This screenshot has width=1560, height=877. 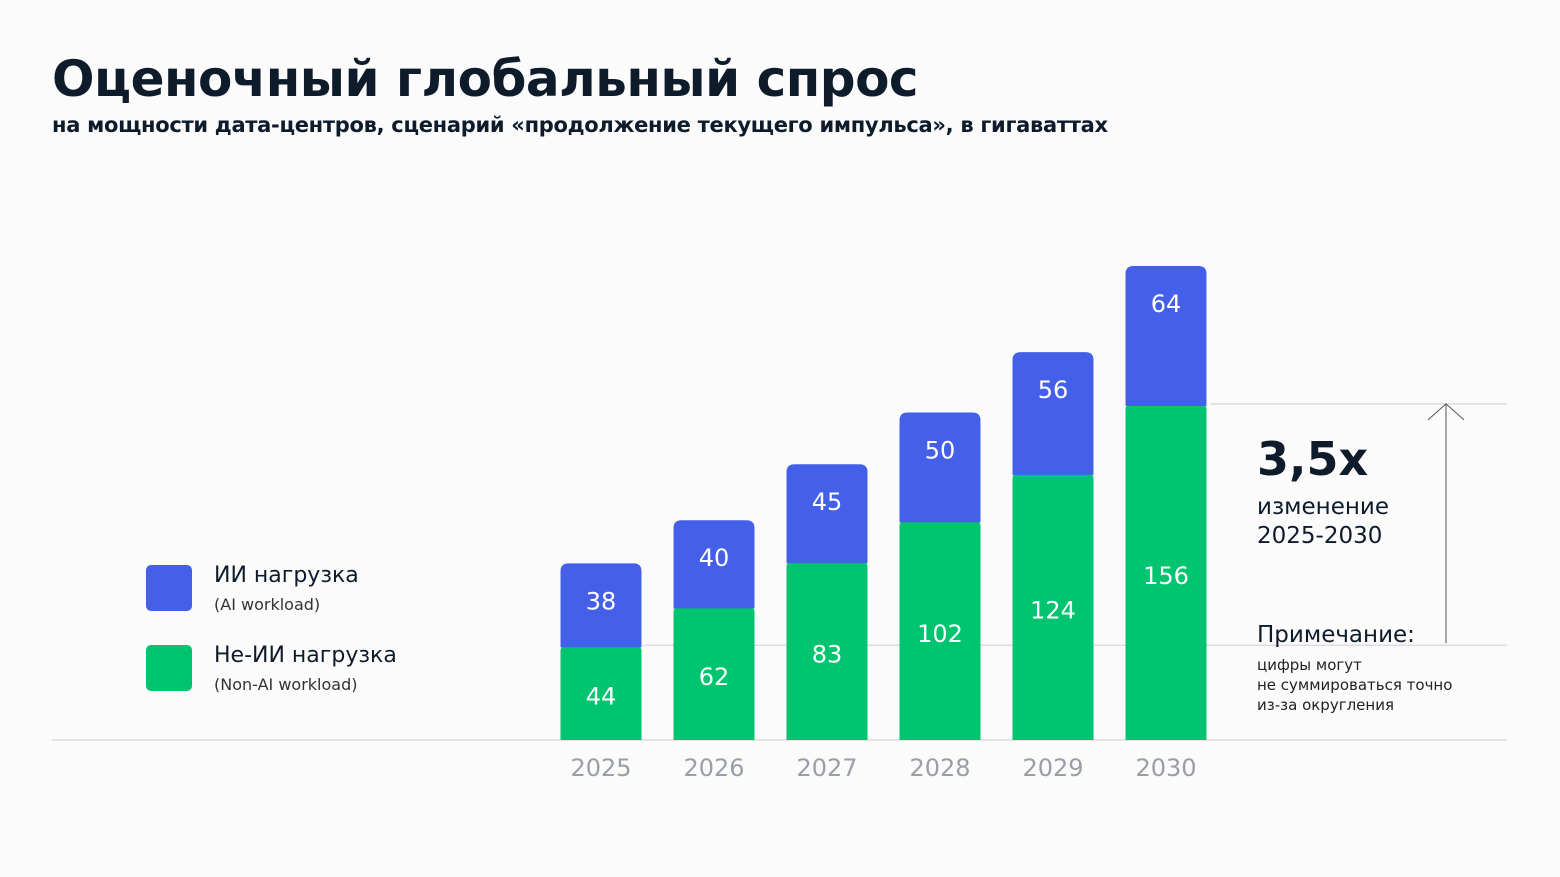 What do you see at coordinates (826, 768) in the screenshot?
I see `x-tick-label: 2027` at bounding box center [826, 768].